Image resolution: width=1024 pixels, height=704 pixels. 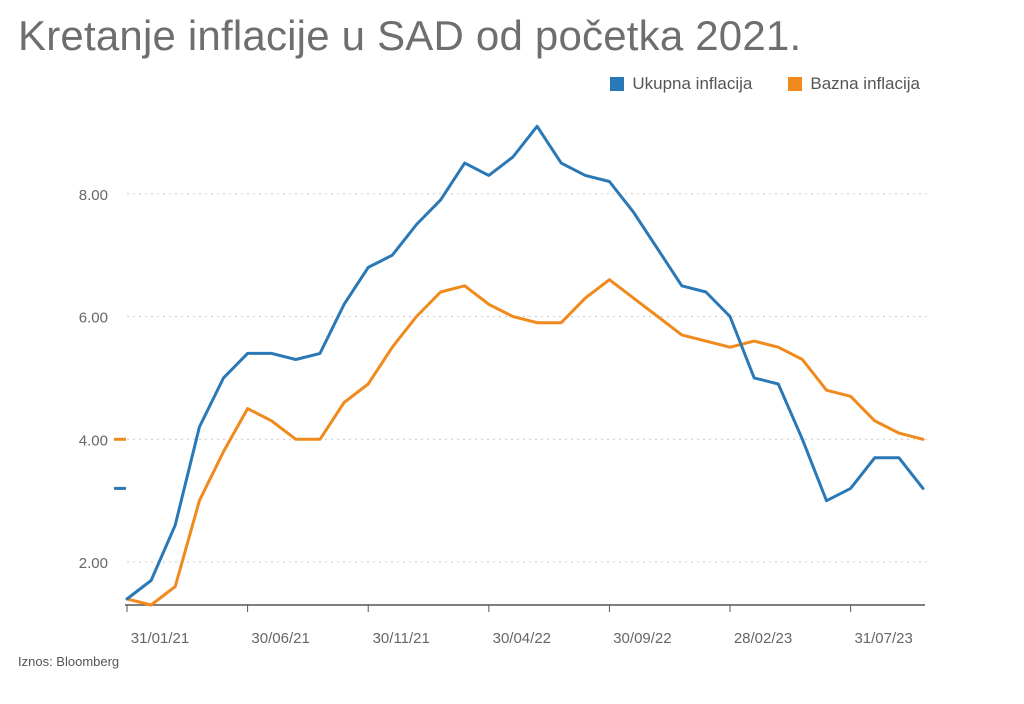 What do you see at coordinates (401, 638) in the screenshot?
I see `x-tick-label: 30/11/21` at bounding box center [401, 638].